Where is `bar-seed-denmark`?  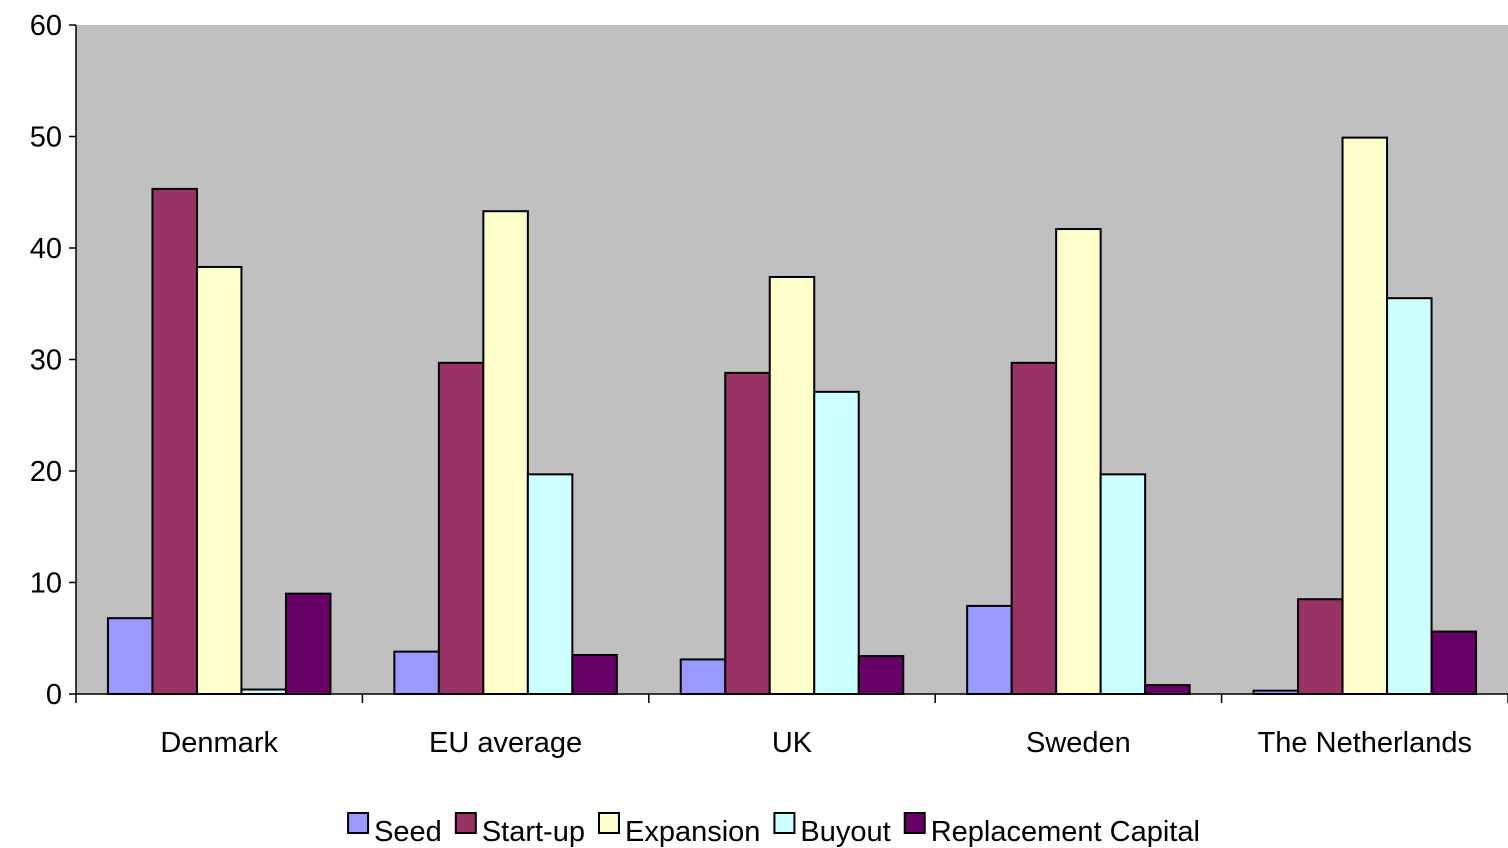
bar-seed-denmark is located at coordinates (130, 656).